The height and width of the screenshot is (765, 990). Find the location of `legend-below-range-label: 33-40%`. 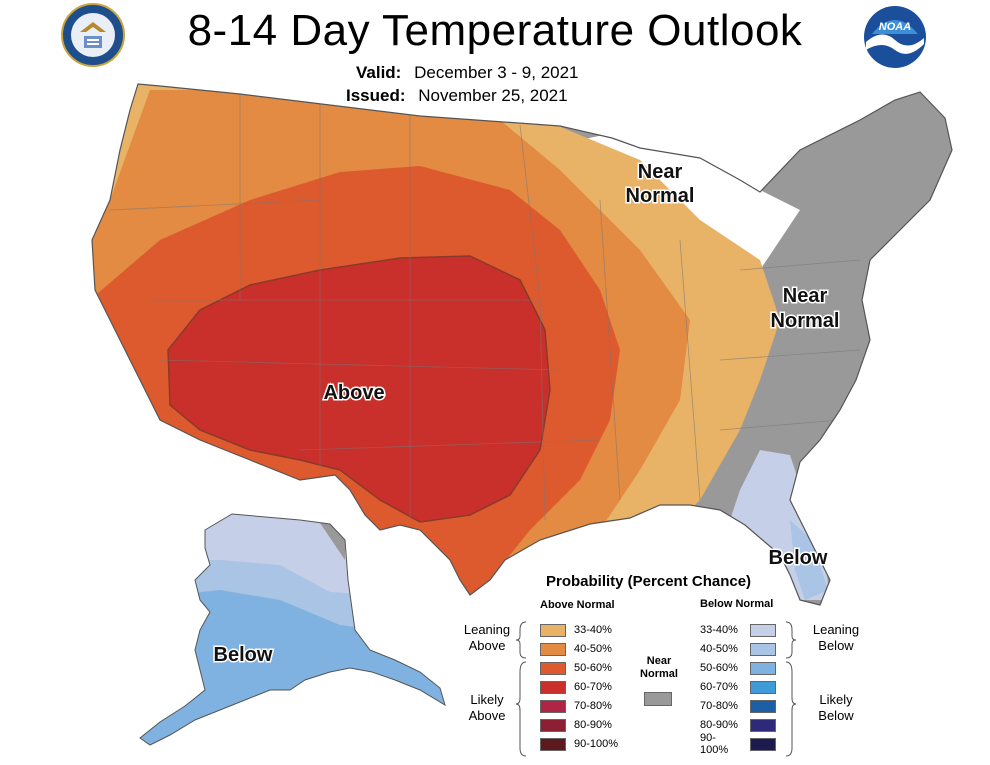

legend-below-range-label: 33-40% is located at coordinates (719, 630).